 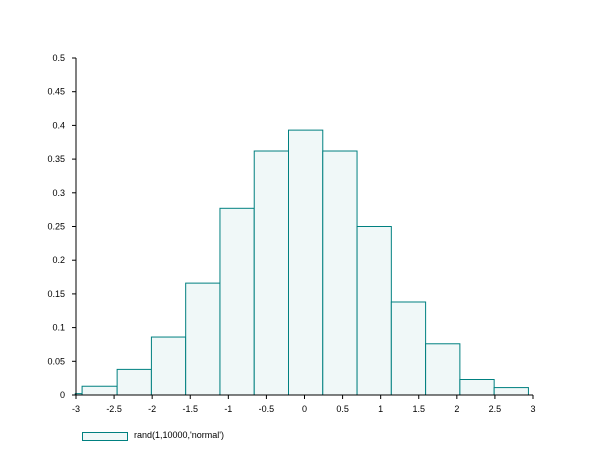 What do you see at coordinates (62, 395) in the screenshot?
I see `y-tick-label: 0` at bounding box center [62, 395].